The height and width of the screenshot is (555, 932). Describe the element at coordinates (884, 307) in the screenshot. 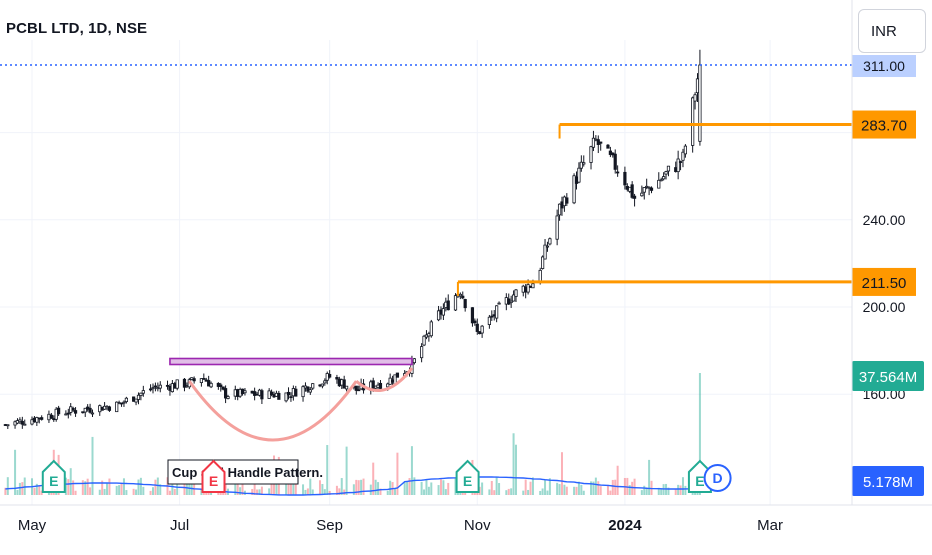

I see `y-tick-label: 200.00` at that location.